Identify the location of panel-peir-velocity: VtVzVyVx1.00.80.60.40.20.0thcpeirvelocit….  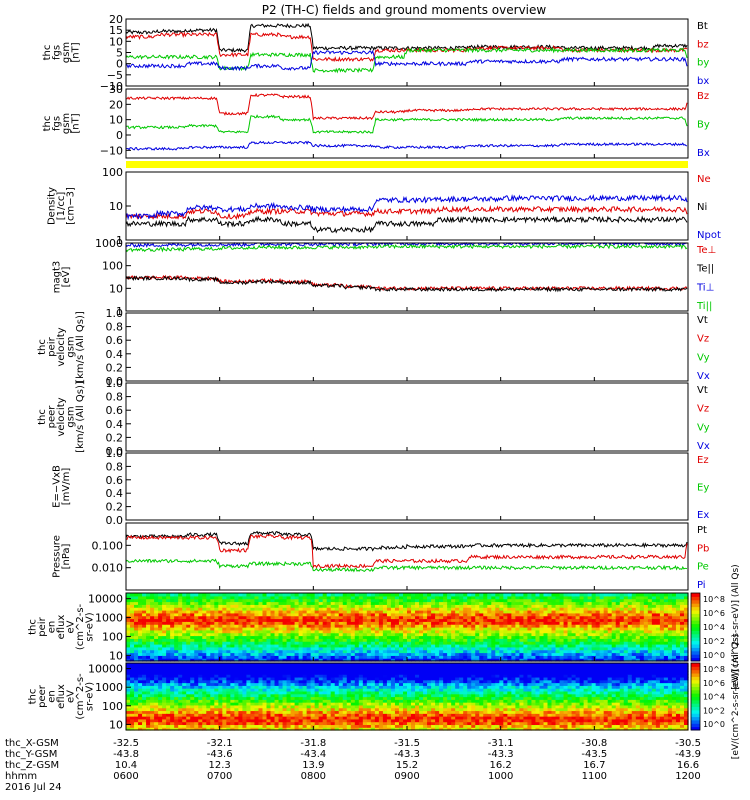
(373, 347).